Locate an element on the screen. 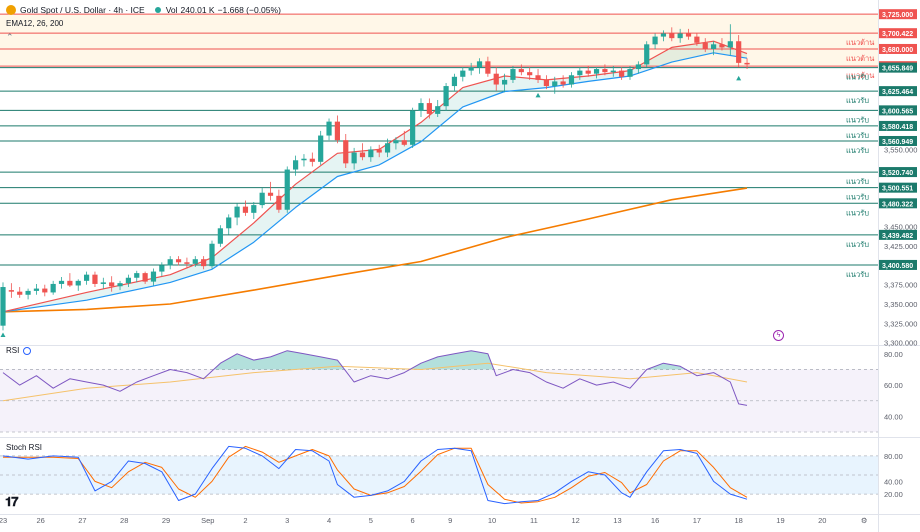 Image resolution: width=920 pixels, height=532 pixels. ema-legend: EMA12, 26, 200 is located at coordinates (35, 23).